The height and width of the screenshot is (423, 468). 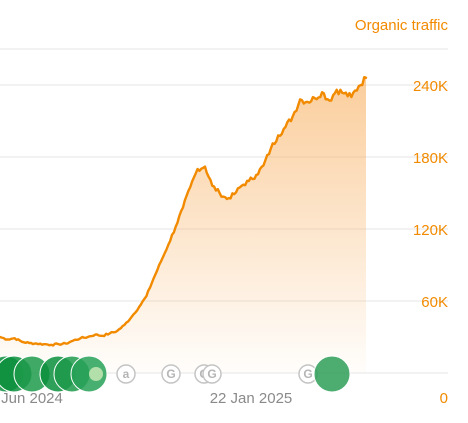 I want to click on y-tick-label: 240K, so click(x=430, y=86).